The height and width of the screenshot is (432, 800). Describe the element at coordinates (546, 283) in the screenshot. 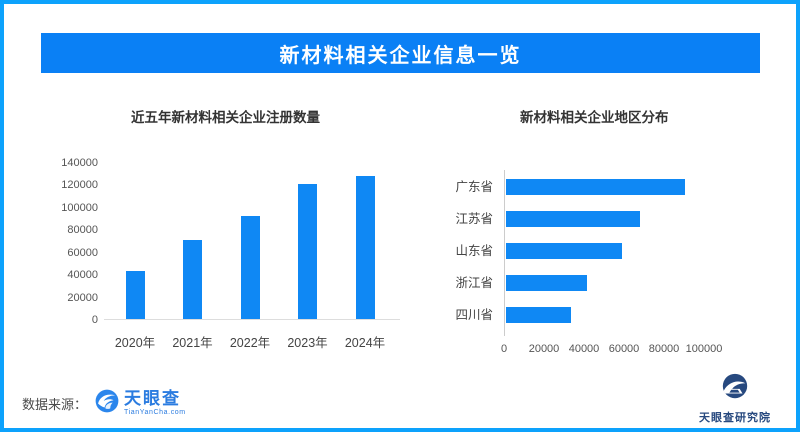

I see `bar-浙江省` at that location.